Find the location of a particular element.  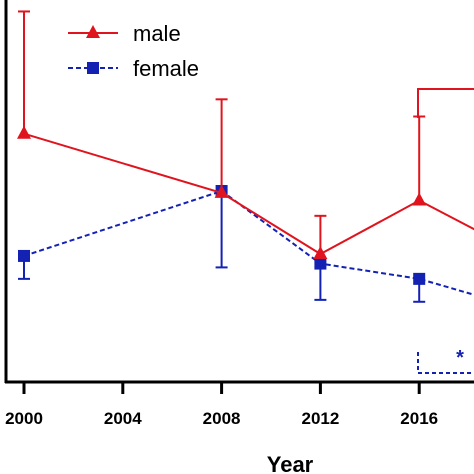

x-tick-label-2016: 2016 is located at coordinates (419, 418).